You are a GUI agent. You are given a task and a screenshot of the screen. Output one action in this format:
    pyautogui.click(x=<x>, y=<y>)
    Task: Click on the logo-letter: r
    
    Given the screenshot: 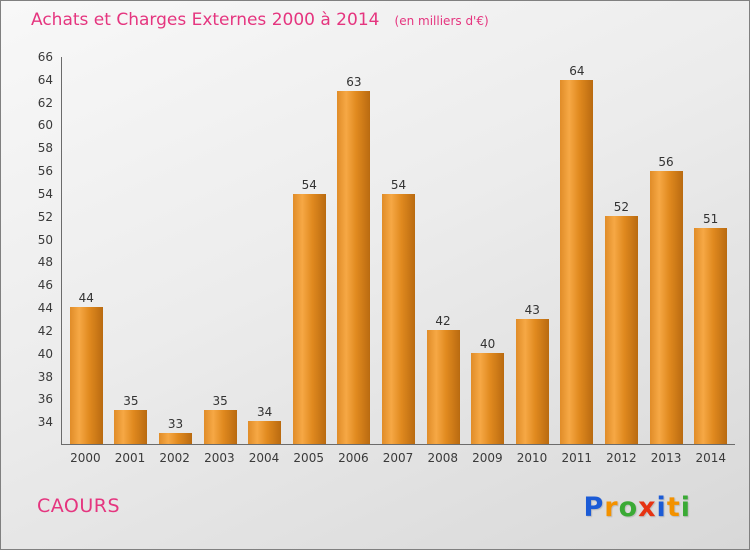 What is the action you would take?
    pyautogui.click(x=611, y=507)
    